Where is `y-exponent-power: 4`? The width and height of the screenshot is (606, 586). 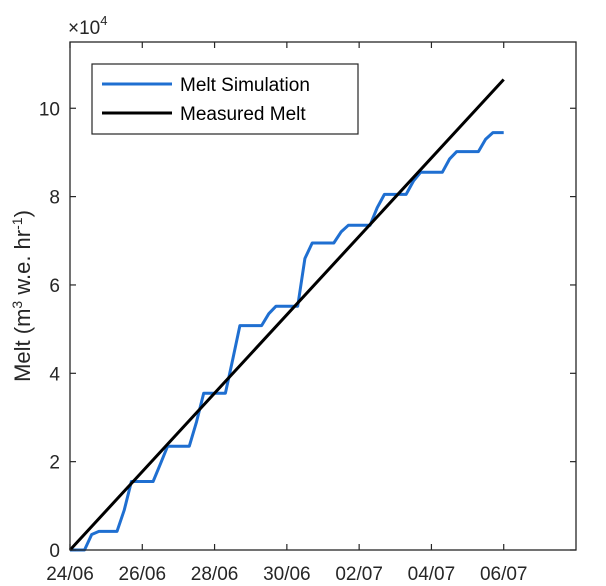 y-exponent-power: 4 is located at coordinates (103, 20).